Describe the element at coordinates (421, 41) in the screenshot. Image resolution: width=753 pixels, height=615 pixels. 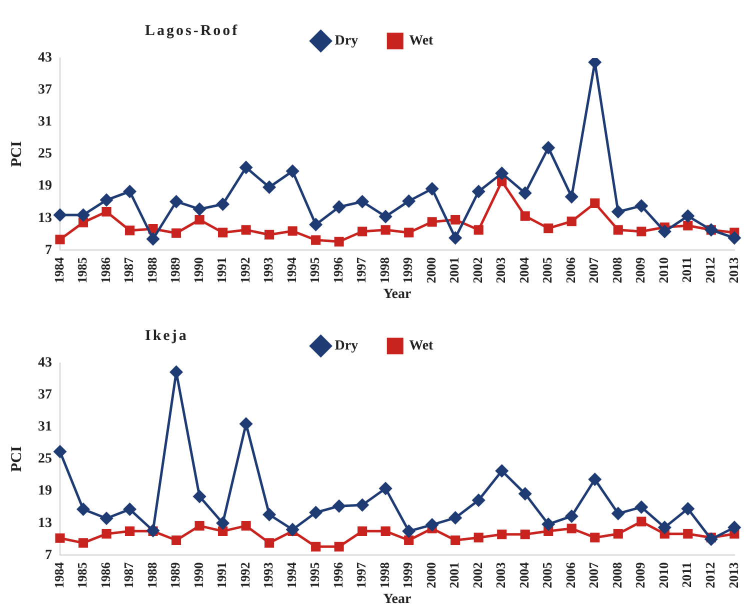
I see `legend-label: Wet` at that location.